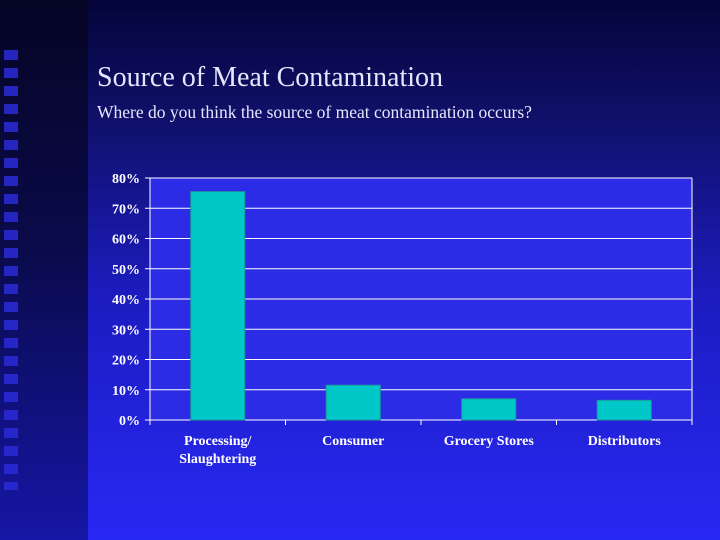 The image size is (720, 540). I want to click on y-tick-label: 50%, so click(126, 270).